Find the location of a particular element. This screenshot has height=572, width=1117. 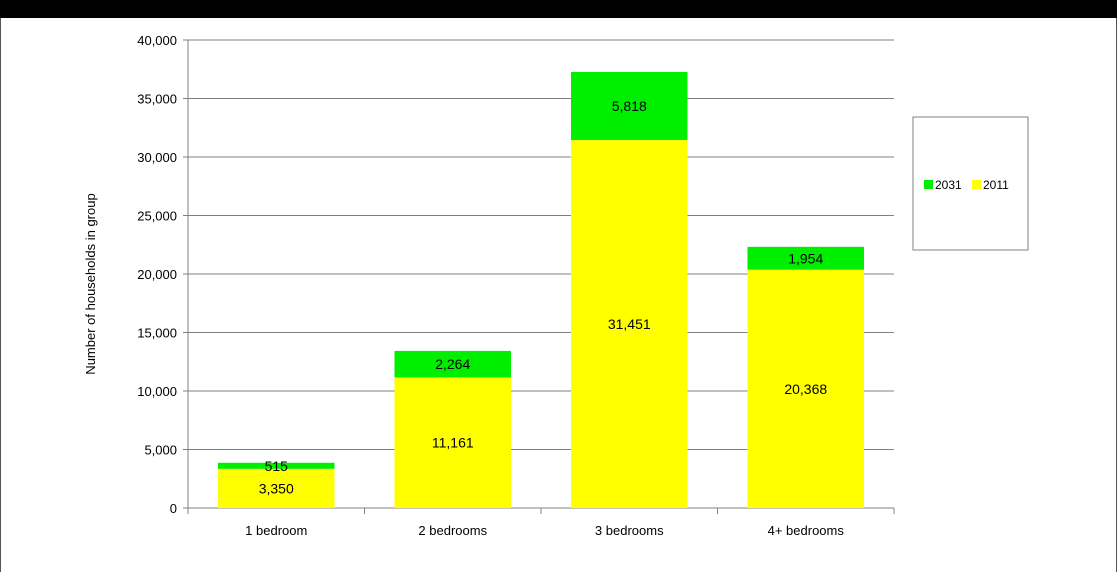

y-tick-label: 20,000 is located at coordinates (157, 274).